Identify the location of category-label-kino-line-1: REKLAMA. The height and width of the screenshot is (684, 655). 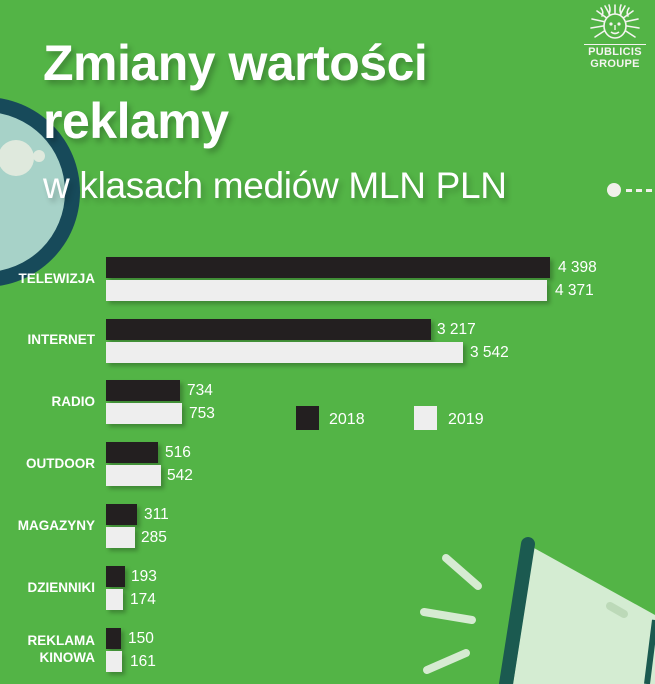
(61, 640).